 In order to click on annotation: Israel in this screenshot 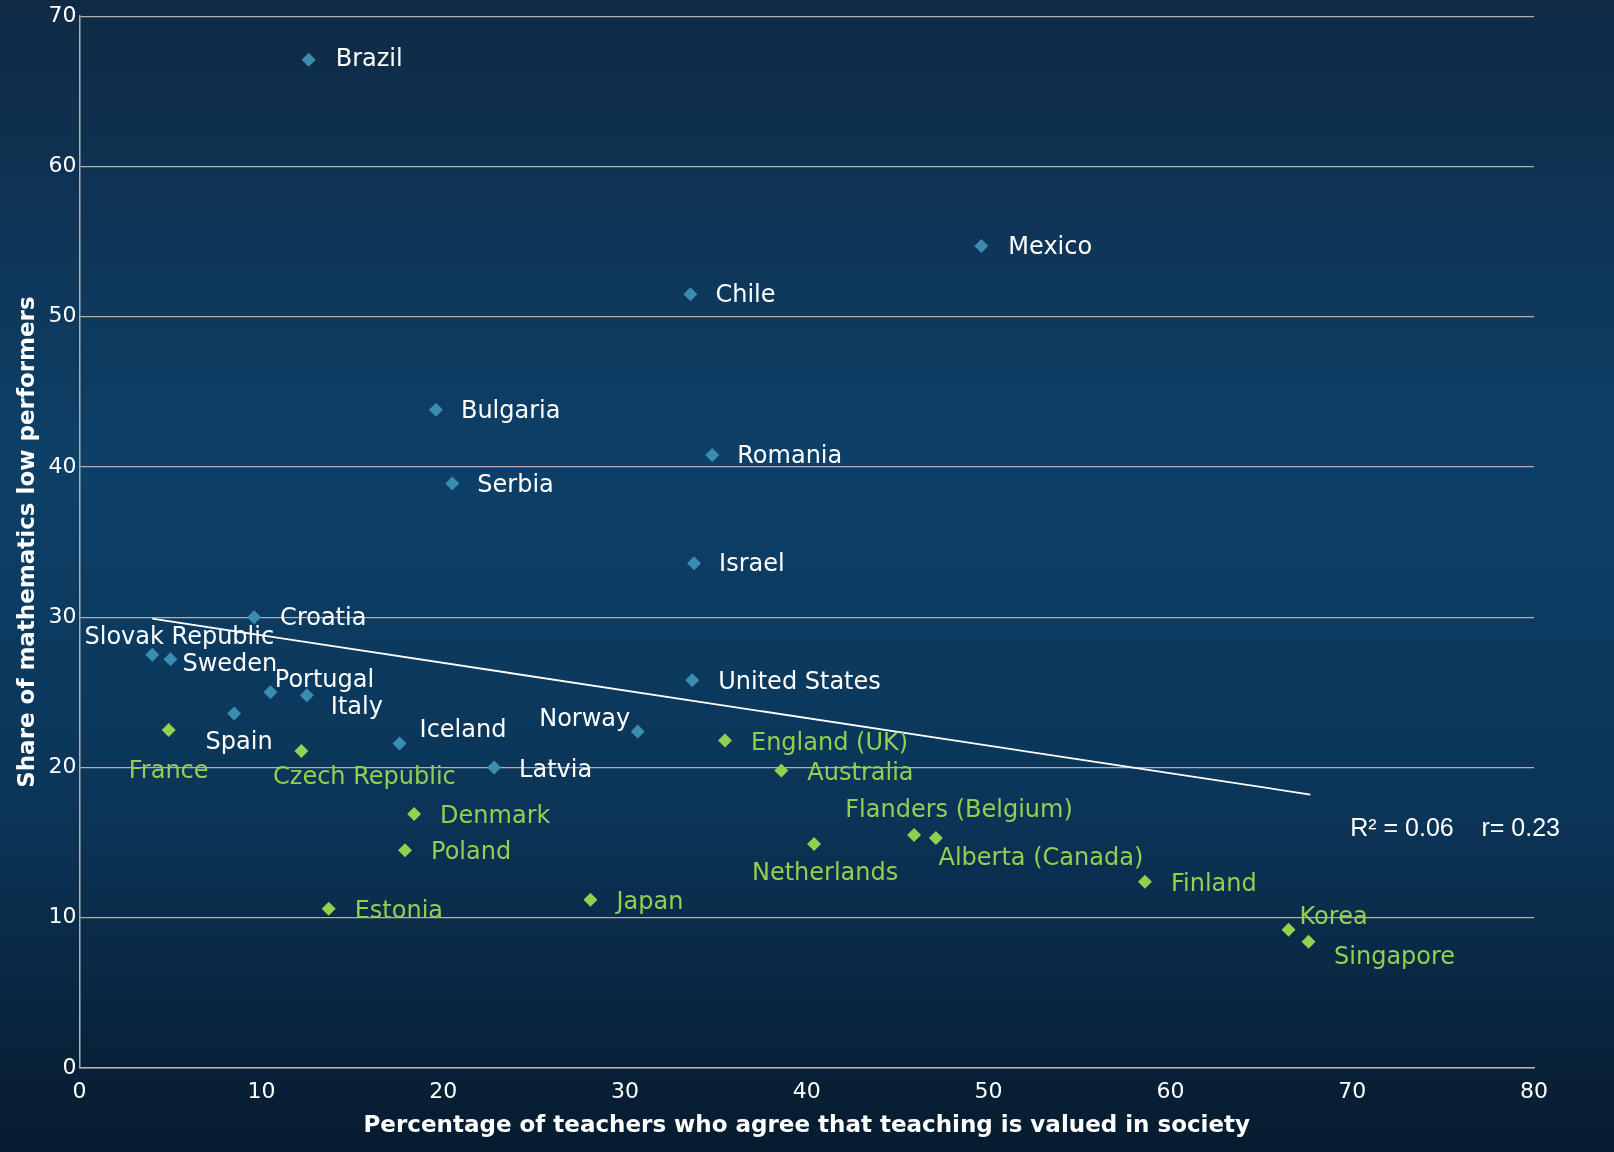, I will do `click(752, 563)`.